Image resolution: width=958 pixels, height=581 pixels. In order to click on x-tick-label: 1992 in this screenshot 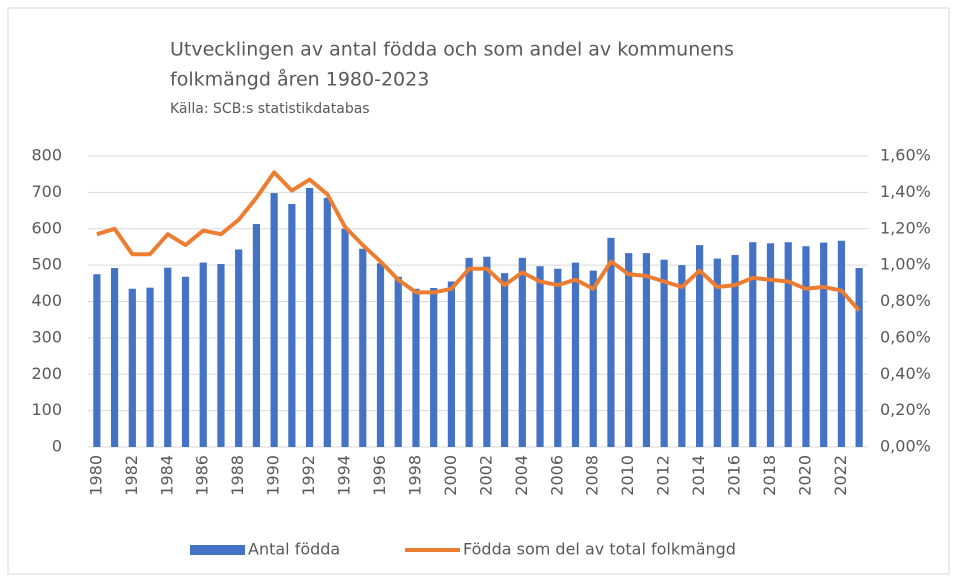, I will do `click(308, 475)`.